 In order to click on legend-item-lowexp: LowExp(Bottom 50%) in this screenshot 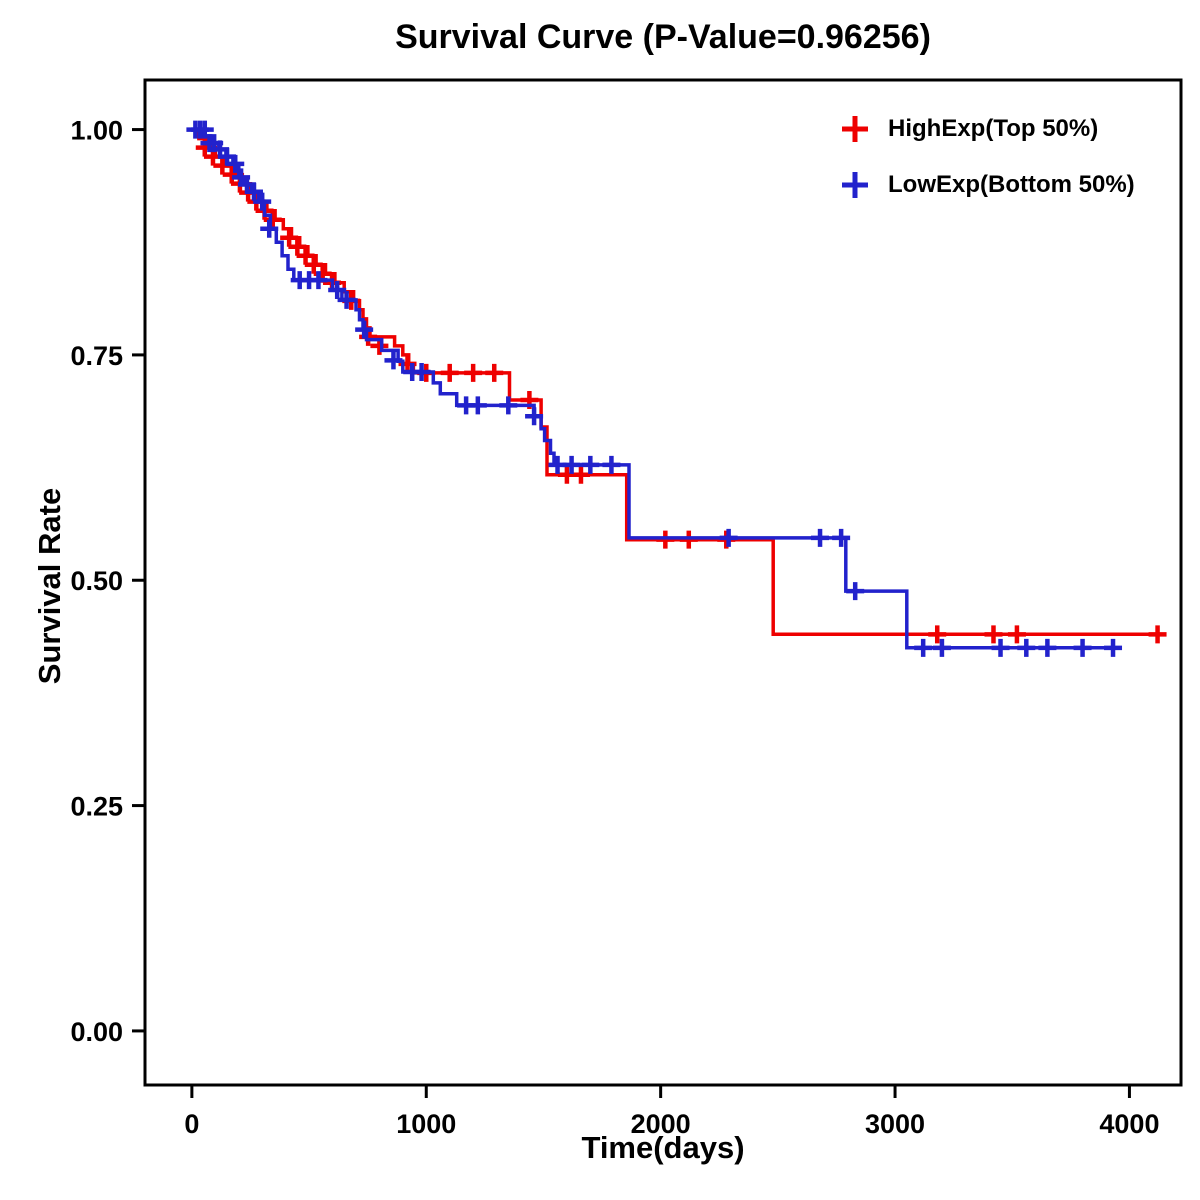, I will do `click(986, 185)`.